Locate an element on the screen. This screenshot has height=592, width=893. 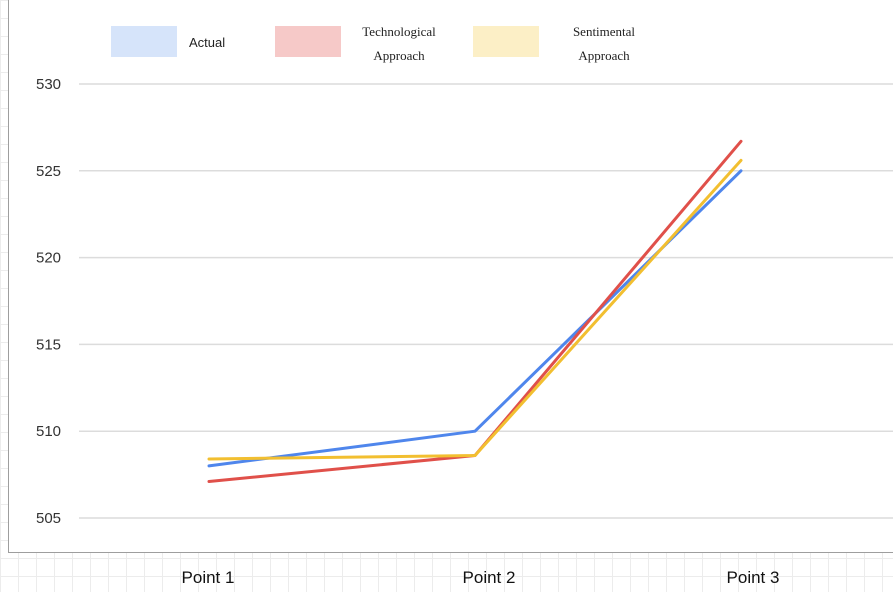
y-tick-label-530: 530 is located at coordinates (48, 84).